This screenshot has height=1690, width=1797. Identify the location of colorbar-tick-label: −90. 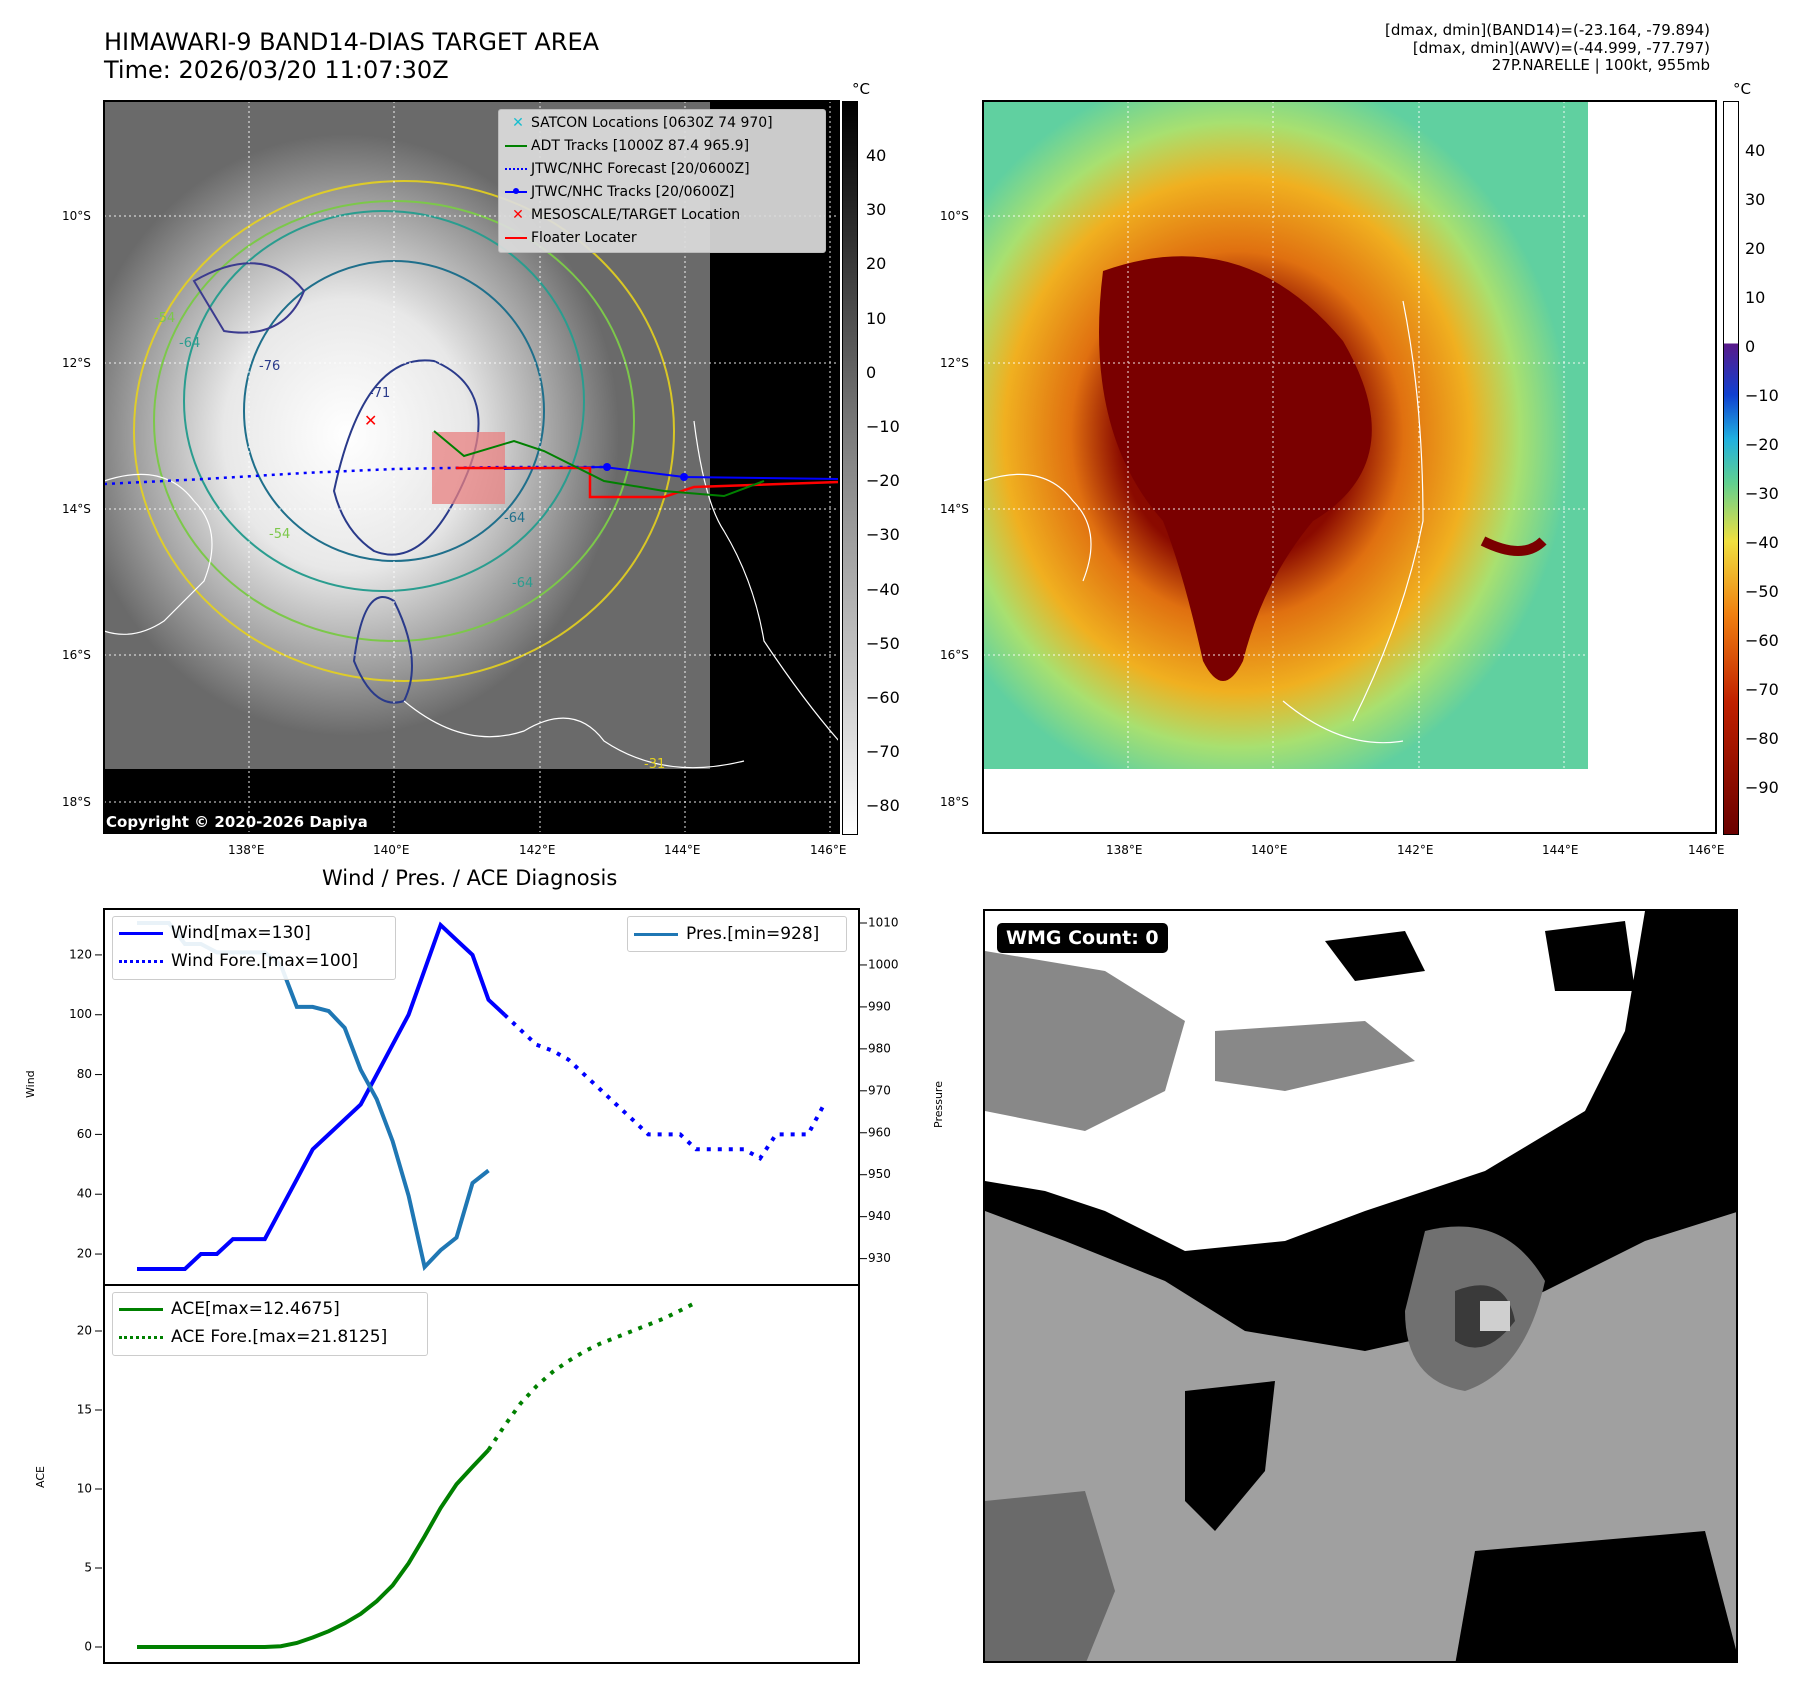
(1762, 787).